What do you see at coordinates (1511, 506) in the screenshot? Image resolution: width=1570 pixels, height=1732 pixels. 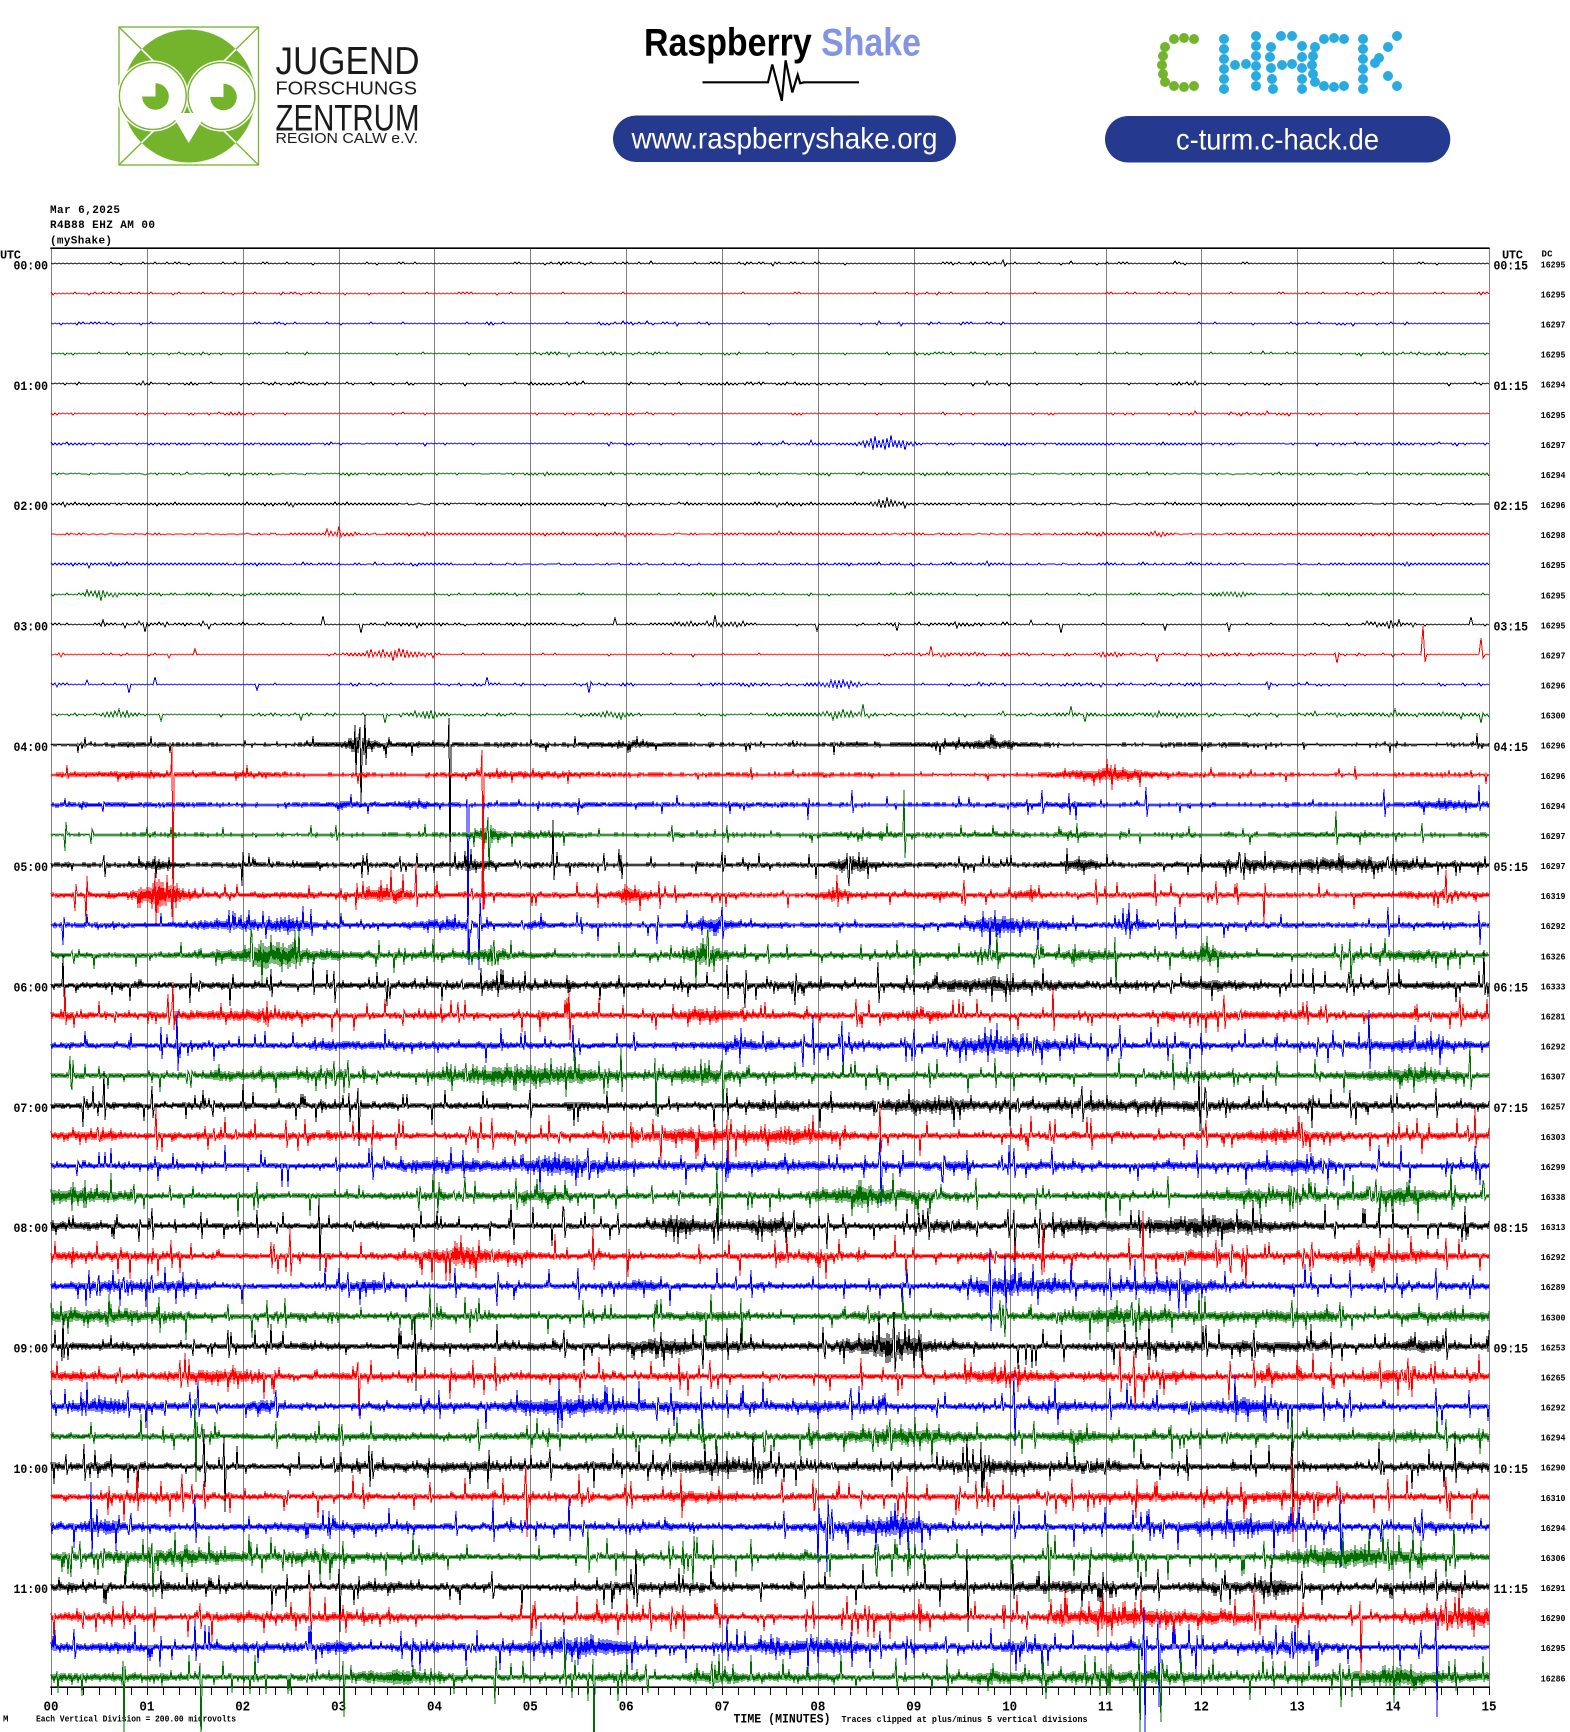 I see `svg-text: 02:15` at bounding box center [1511, 506].